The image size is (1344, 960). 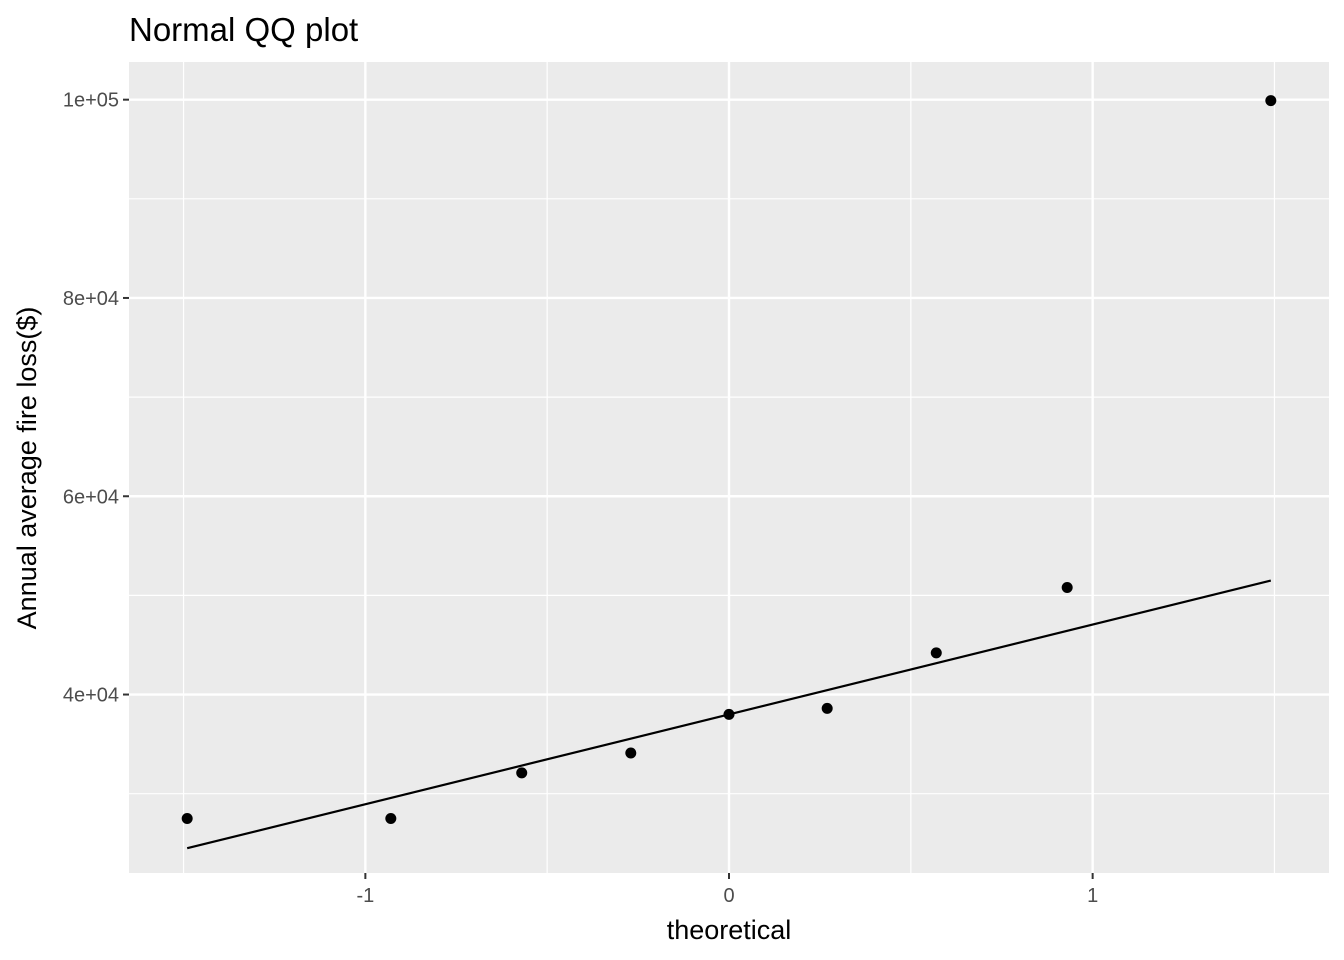 I want to click on x-tick-label: 0, so click(x=728, y=896).